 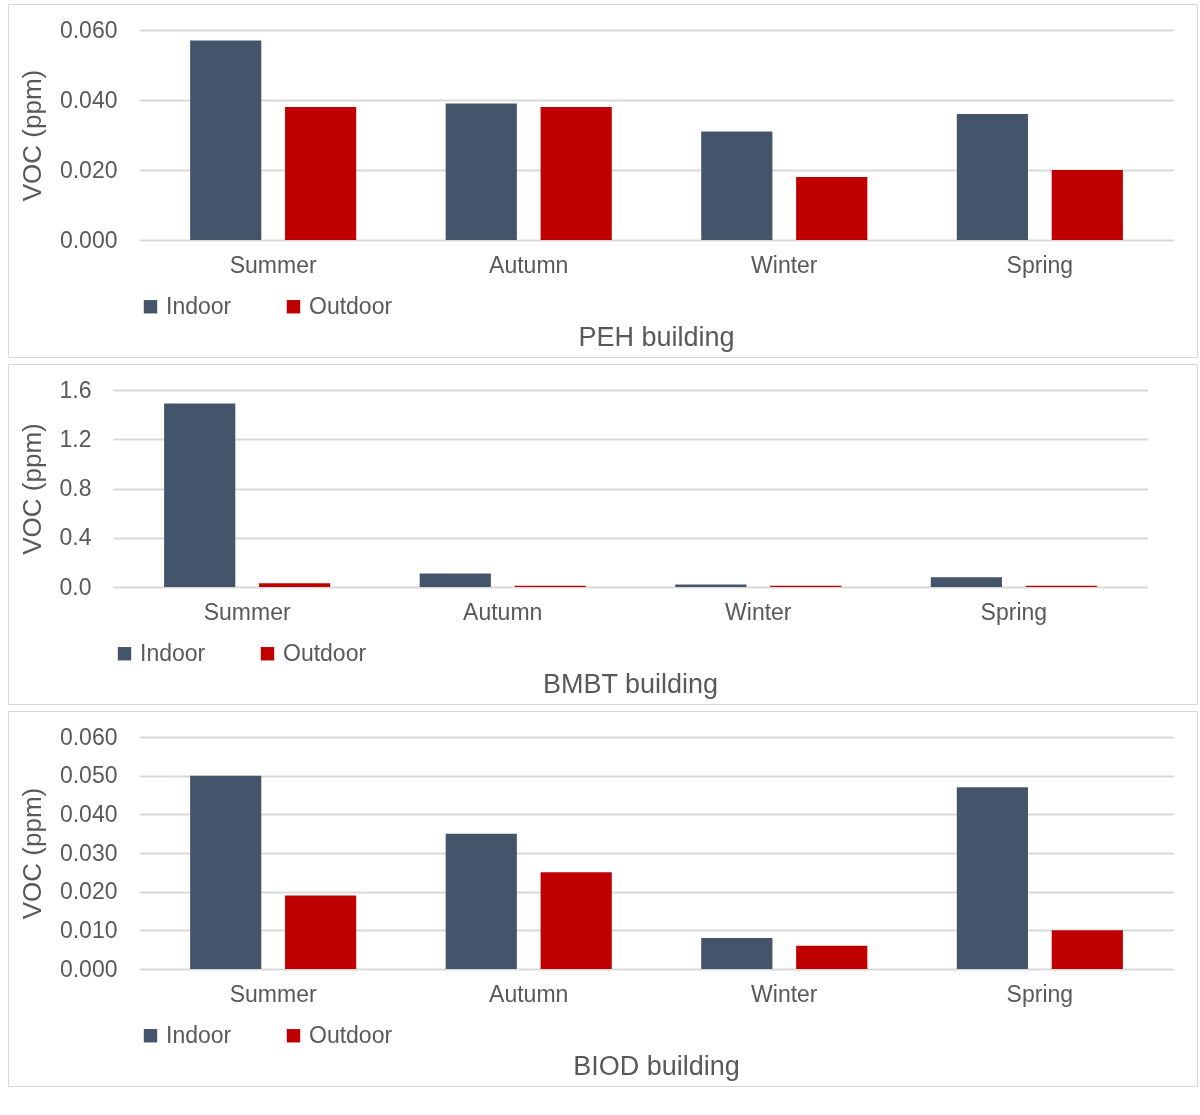 What do you see at coordinates (88, 929) in the screenshot?
I see `y-tick-label: 0.010` at bounding box center [88, 929].